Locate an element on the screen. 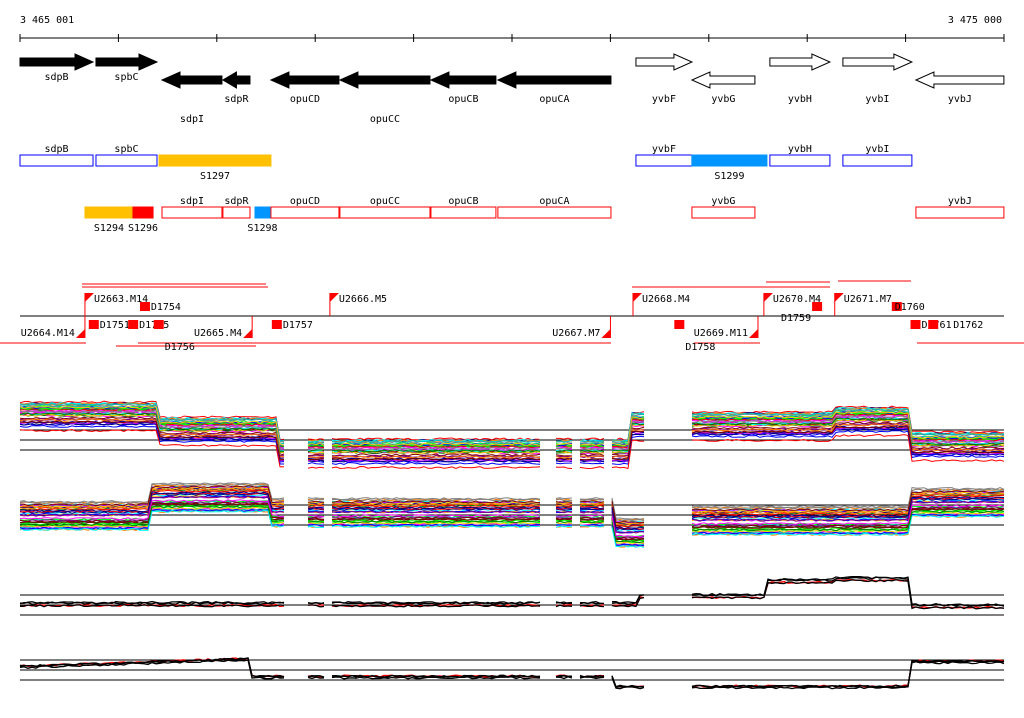 The height and width of the screenshot is (718, 1024). segment-label: yvbH is located at coordinates (800, 149).